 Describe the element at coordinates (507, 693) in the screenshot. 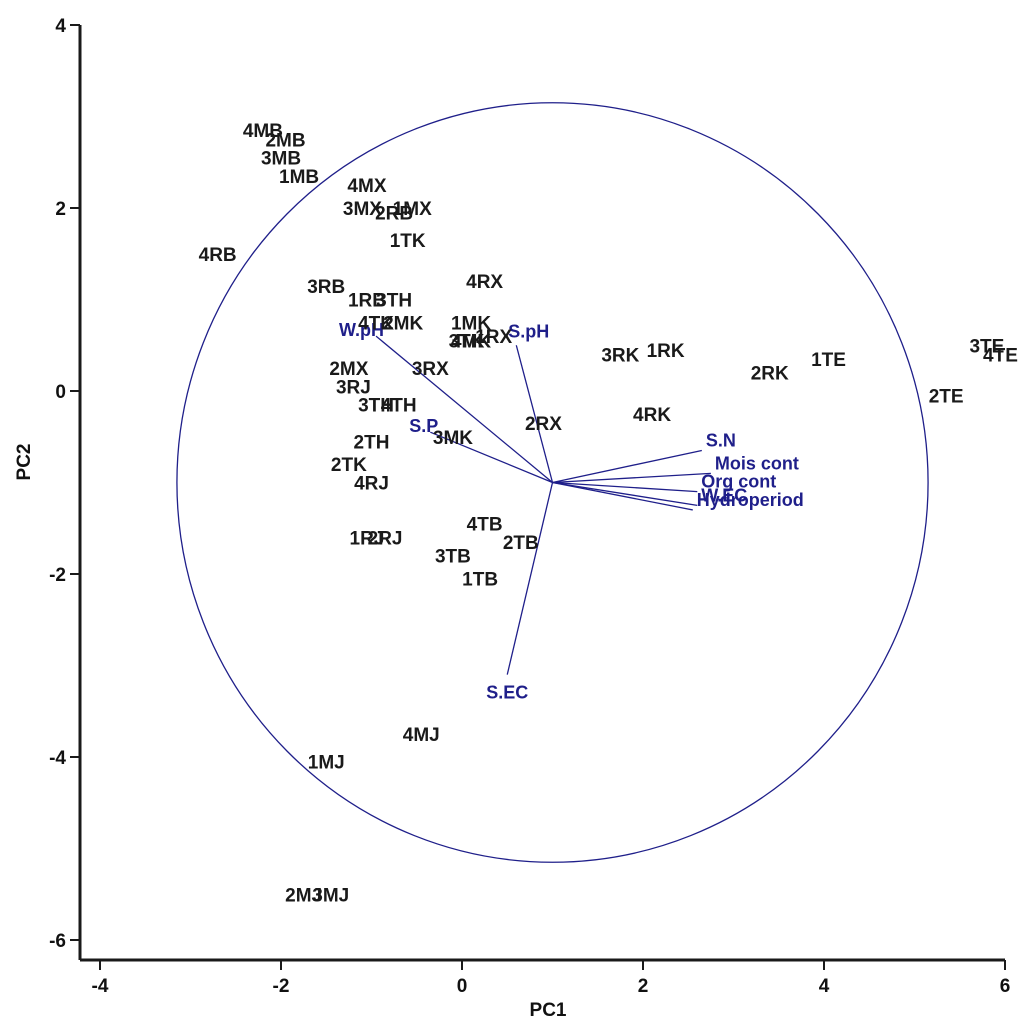

I see `variable-label: S.EC` at that location.